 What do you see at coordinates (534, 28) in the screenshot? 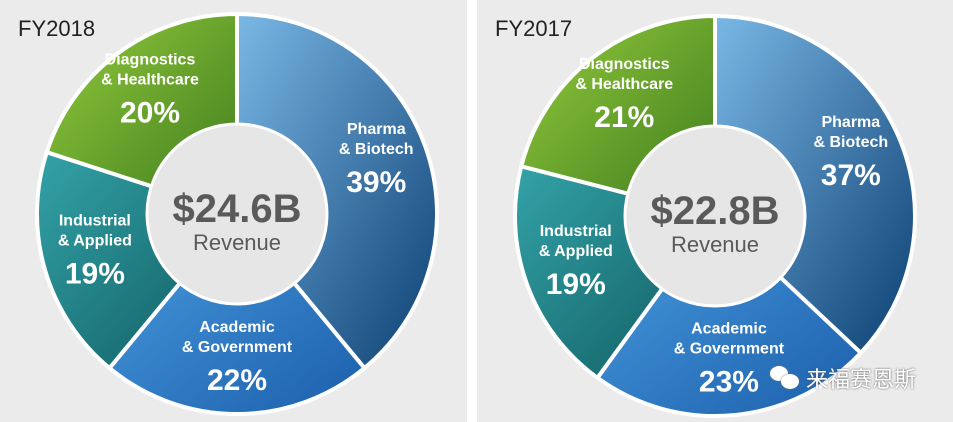
I see `chart-title: FY2017` at bounding box center [534, 28].